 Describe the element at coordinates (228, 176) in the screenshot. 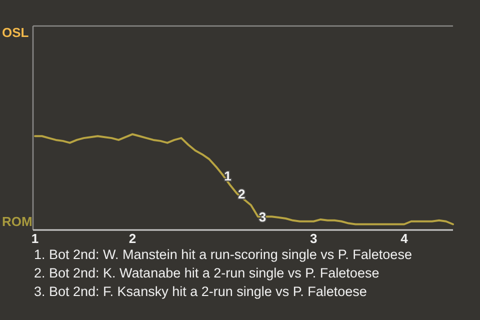

I see `annotation: 1` at that location.